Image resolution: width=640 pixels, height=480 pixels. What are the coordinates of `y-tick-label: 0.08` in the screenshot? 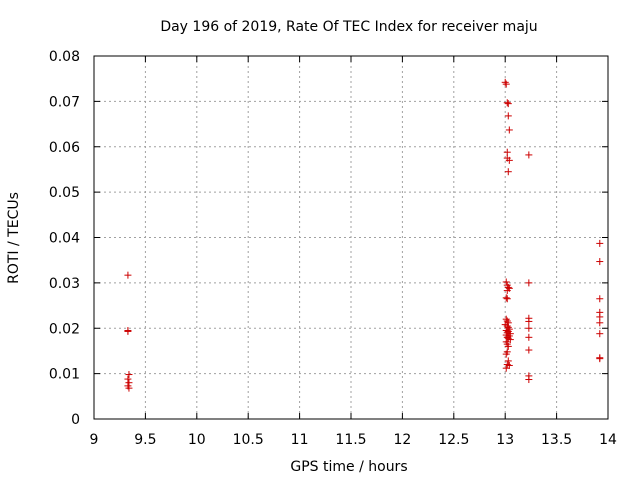 It's located at (64, 57).